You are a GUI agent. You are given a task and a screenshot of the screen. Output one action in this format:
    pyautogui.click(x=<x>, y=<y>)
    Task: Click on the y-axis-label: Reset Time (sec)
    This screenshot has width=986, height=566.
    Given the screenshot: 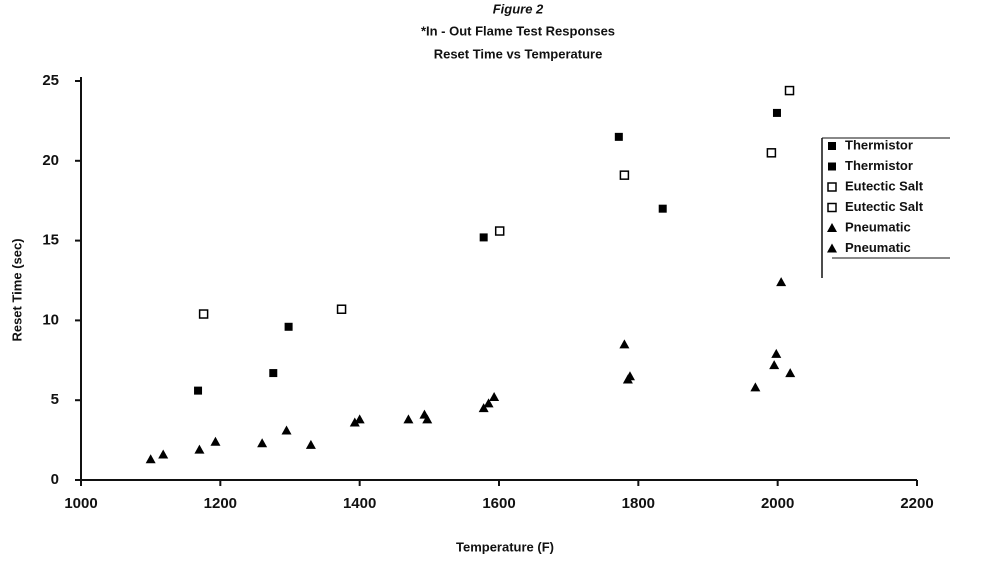 What is the action you would take?
    pyautogui.click(x=16, y=289)
    